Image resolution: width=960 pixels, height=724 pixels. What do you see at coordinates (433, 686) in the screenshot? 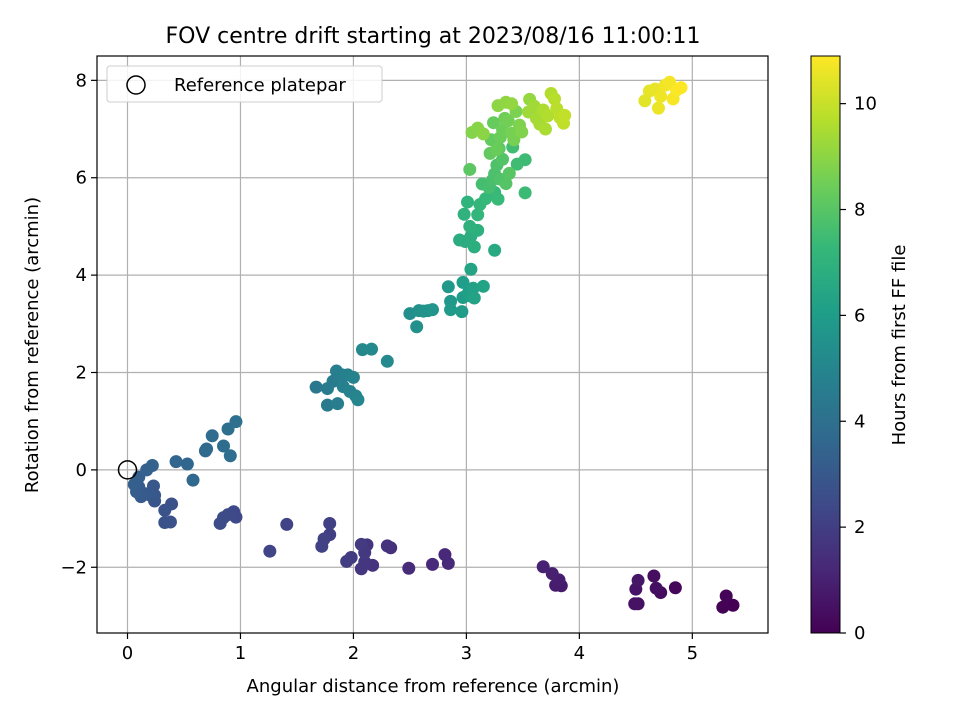
I see `x-axis-label: Angular distance from reference (arcmin)` at bounding box center [433, 686].